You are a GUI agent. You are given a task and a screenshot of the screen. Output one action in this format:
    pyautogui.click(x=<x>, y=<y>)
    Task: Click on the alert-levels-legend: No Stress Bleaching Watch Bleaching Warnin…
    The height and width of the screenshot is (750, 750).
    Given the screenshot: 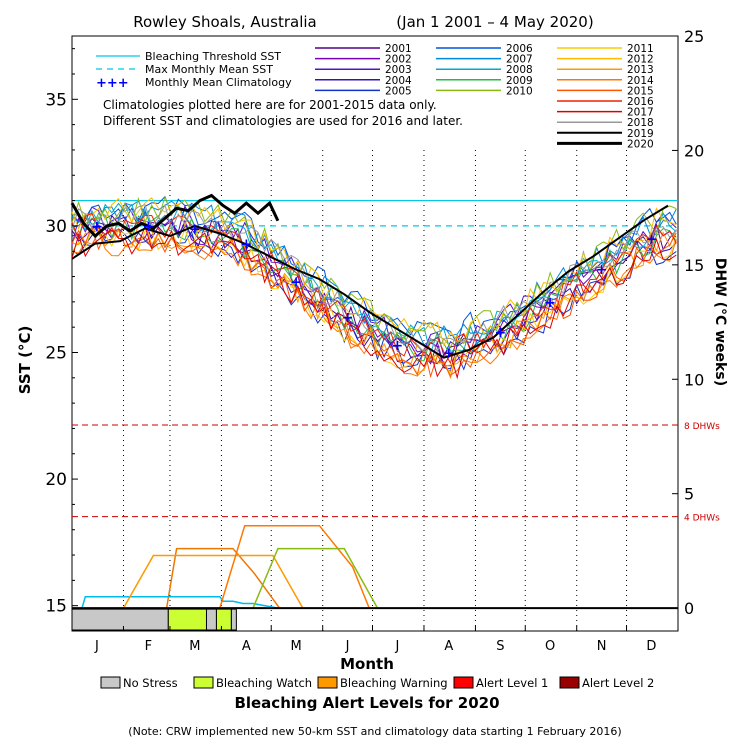 What is the action you would take?
    pyautogui.click(x=377, y=683)
    